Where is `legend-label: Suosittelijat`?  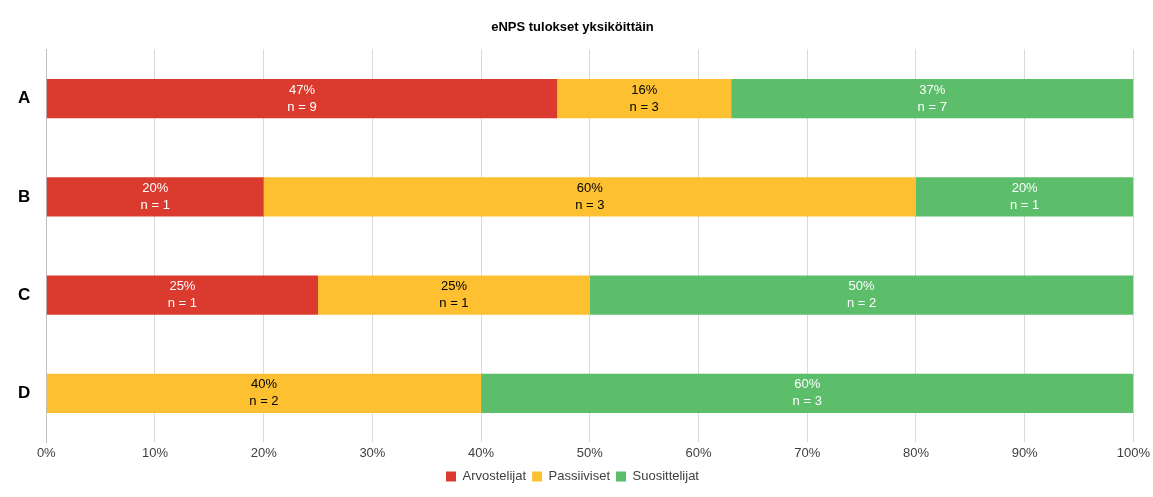
legend-label: Suosittelijat is located at coordinates (666, 476).